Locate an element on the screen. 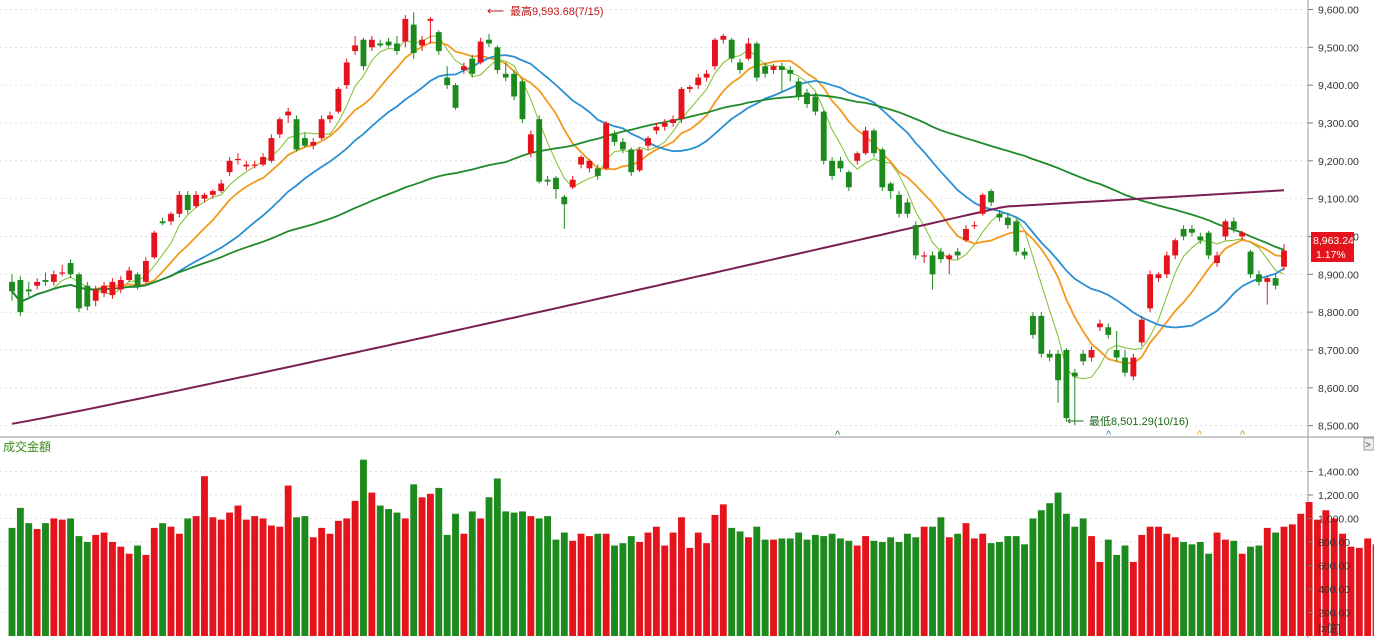  scroll-toggle-background is located at coordinates (1368, 444).